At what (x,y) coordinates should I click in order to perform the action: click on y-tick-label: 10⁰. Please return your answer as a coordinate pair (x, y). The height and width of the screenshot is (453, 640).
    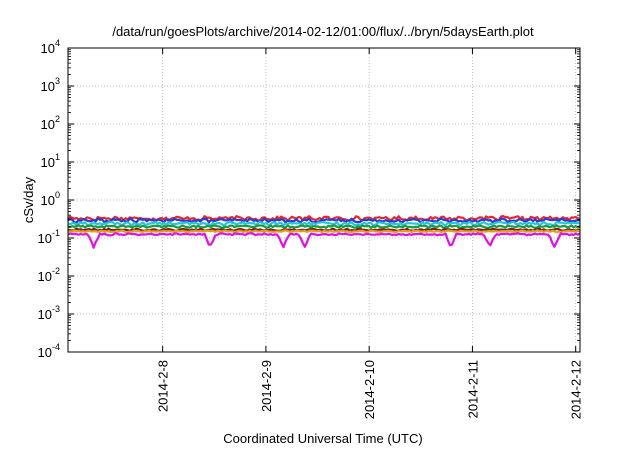
    Looking at the image, I should click on (50, 199).